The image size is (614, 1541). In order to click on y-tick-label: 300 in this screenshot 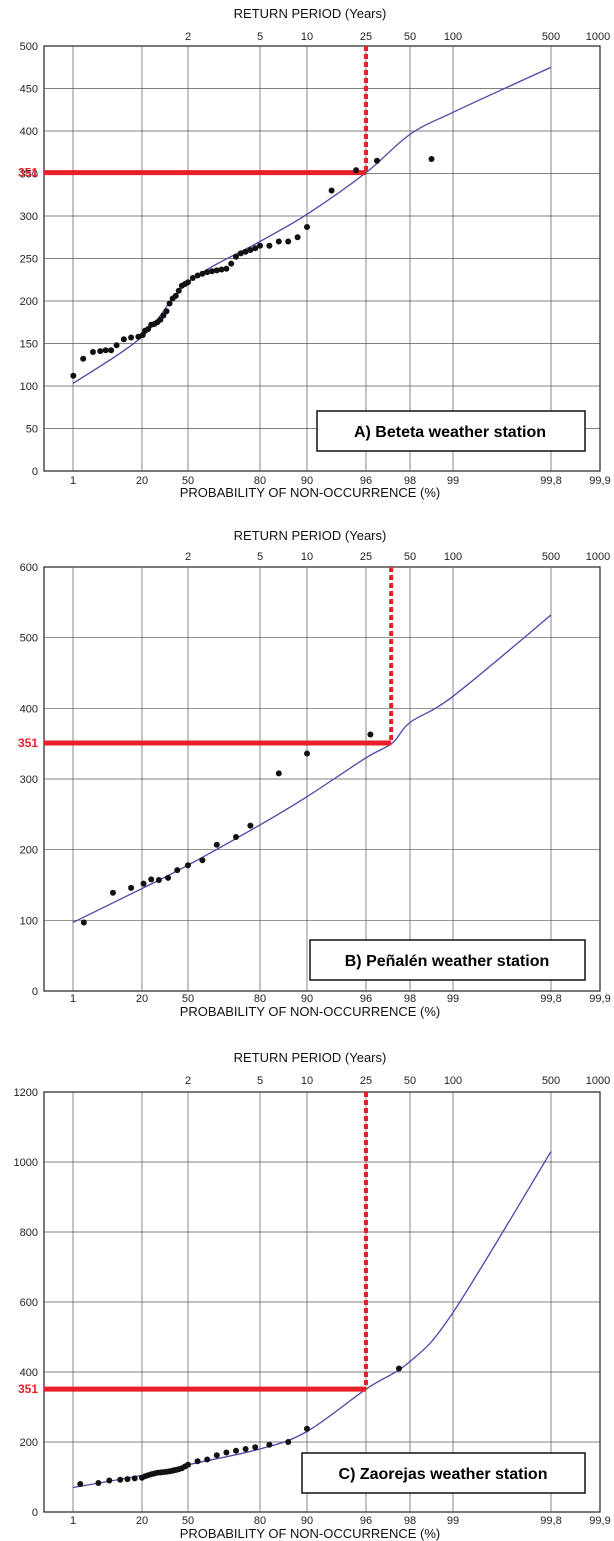, I will do `click(29, 780)`.